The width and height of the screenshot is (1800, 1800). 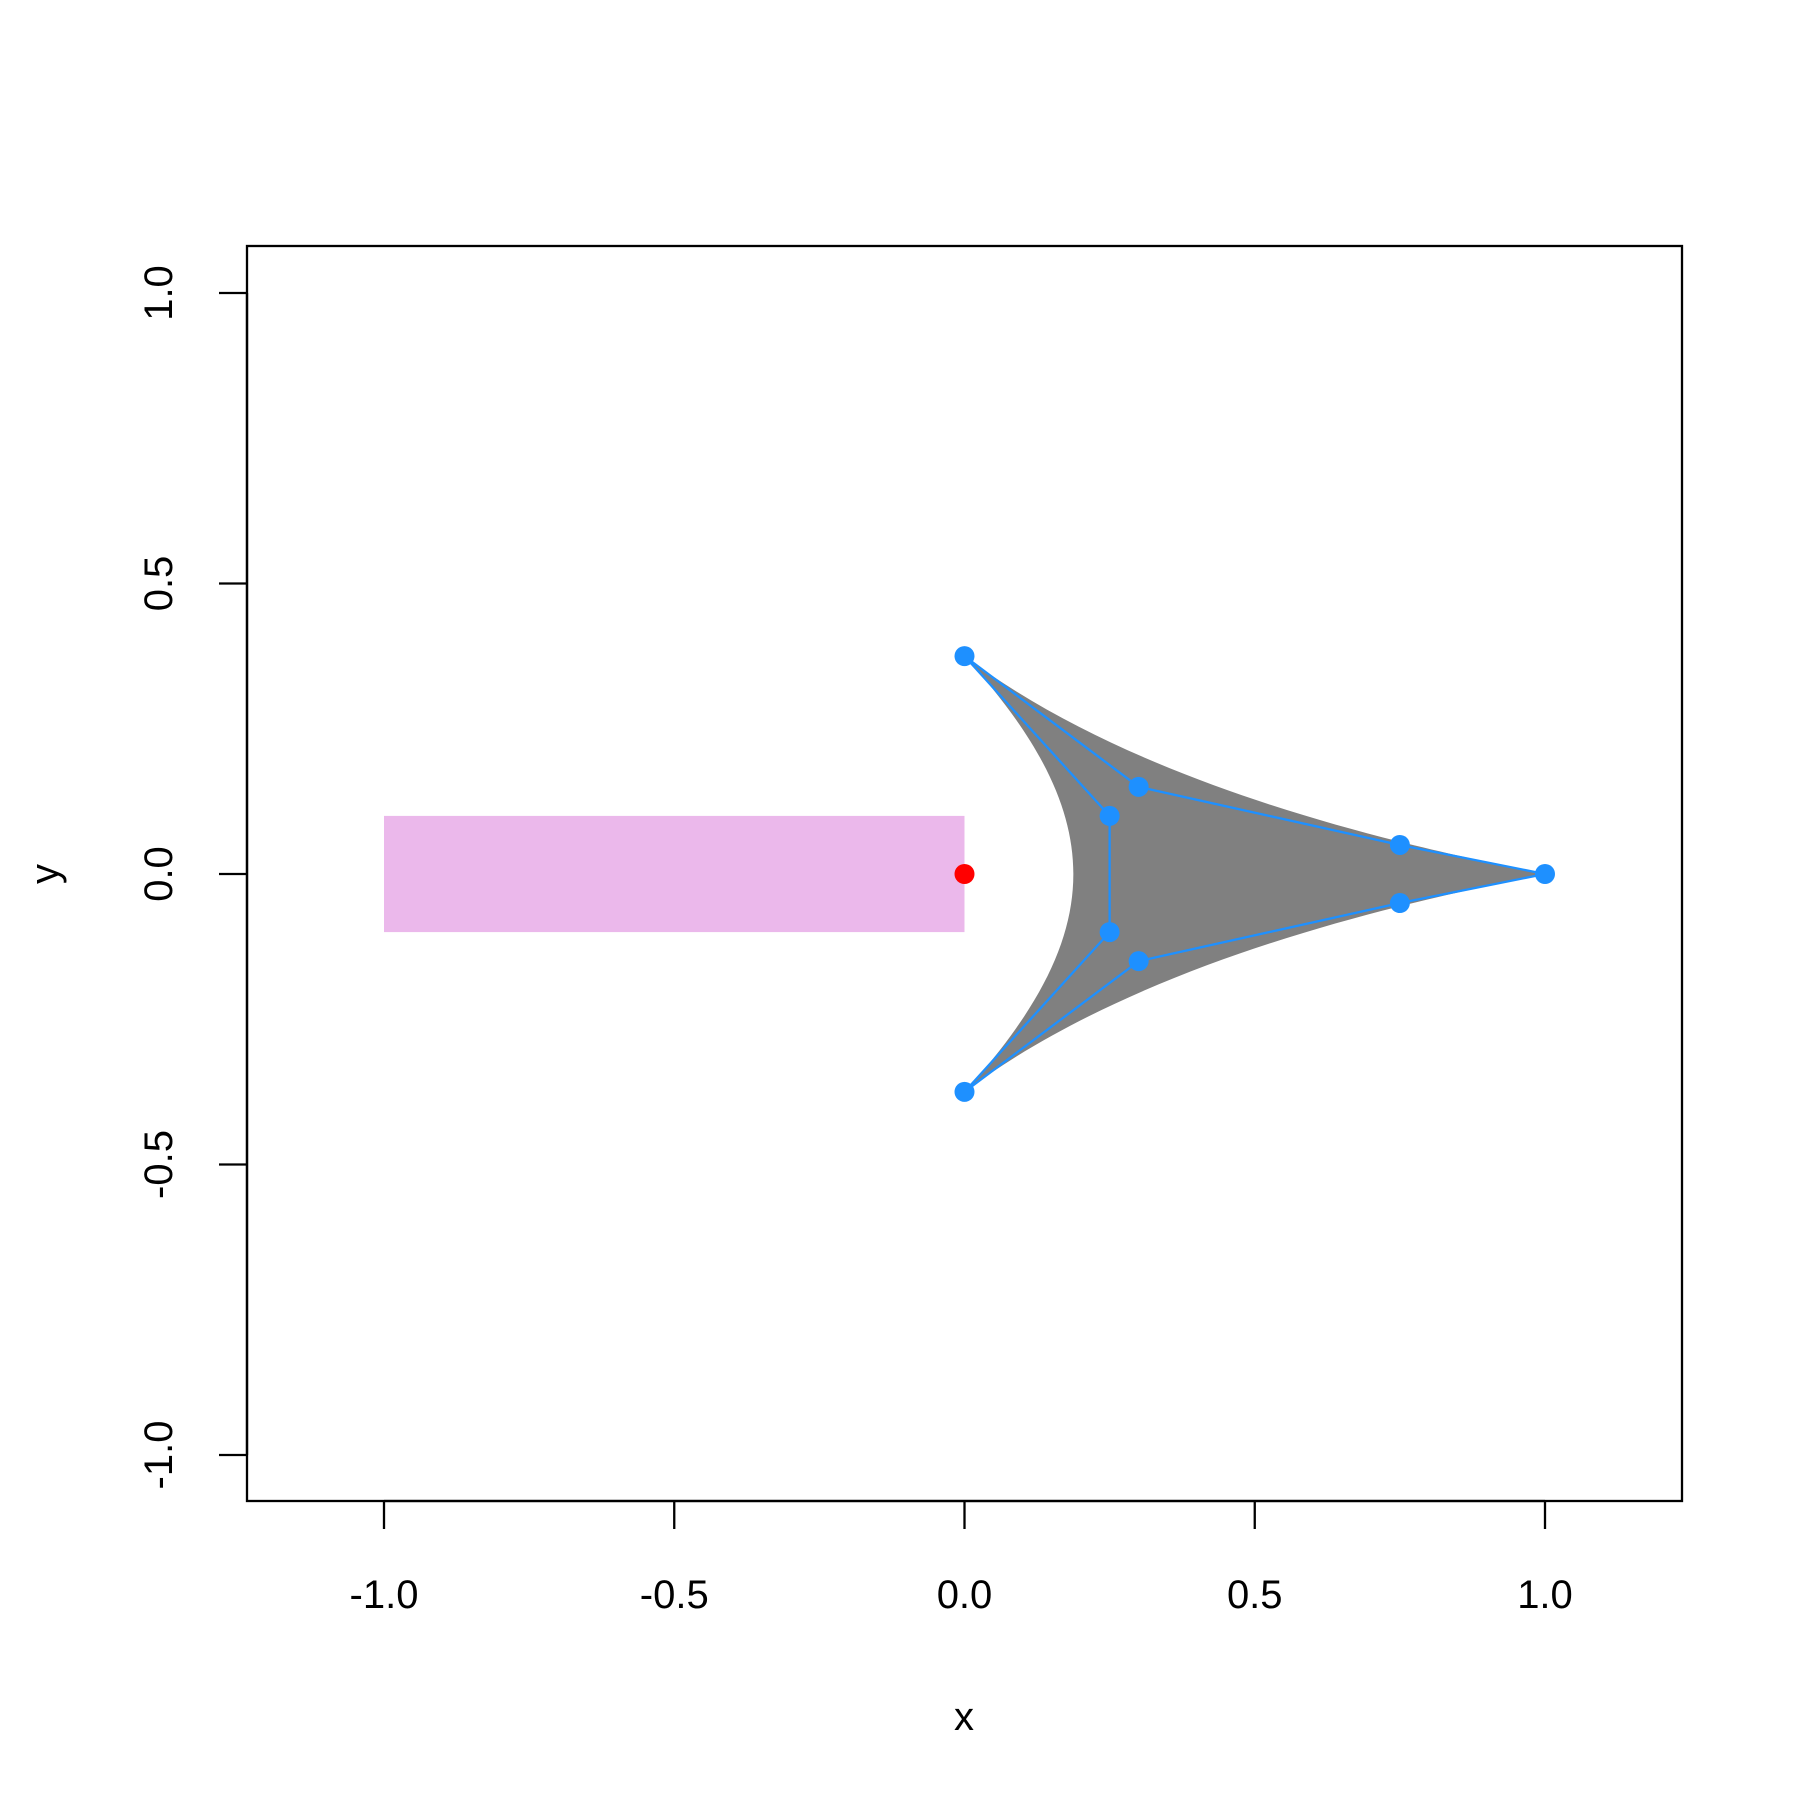 I want to click on y-tick-label: 0.5, so click(x=159, y=584).